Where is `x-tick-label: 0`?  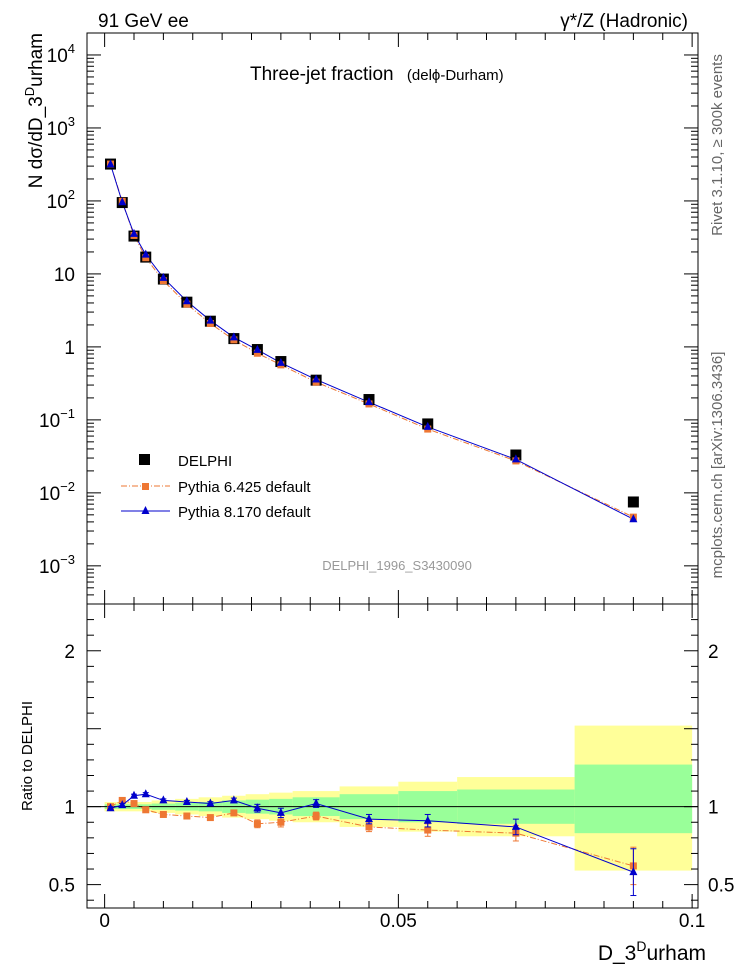 x-tick-label: 0 is located at coordinates (104, 921).